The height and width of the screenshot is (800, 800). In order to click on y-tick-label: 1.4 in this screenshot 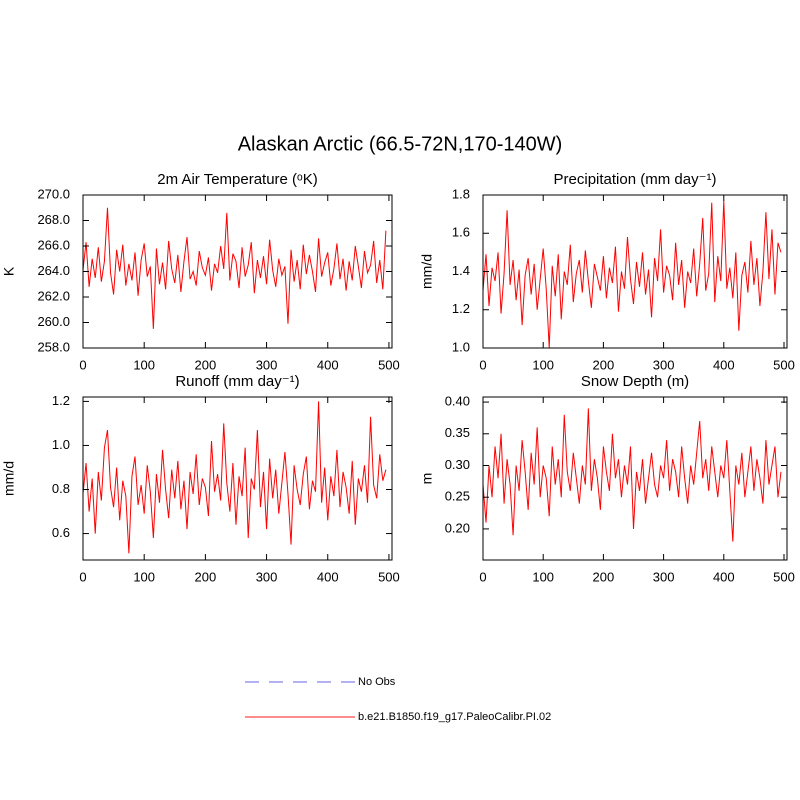, I will do `click(461, 270)`.